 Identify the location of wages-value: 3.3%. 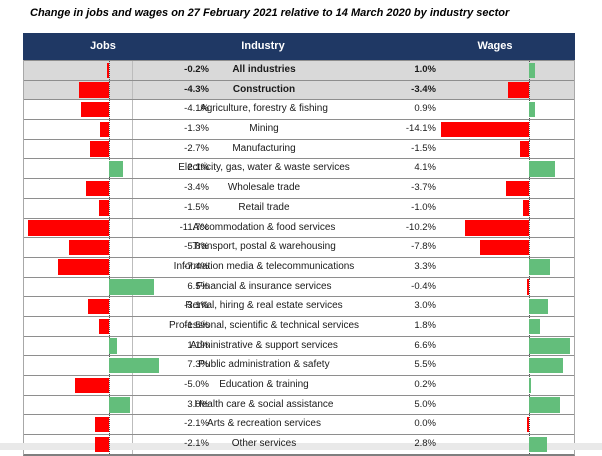
(425, 266).